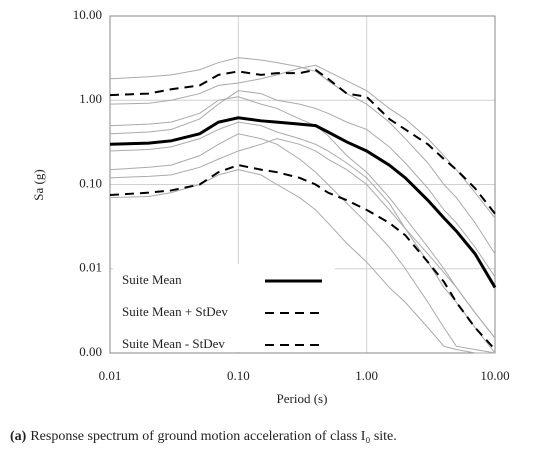 Image resolution: width=550 pixels, height=455 pixels. What do you see at coordinates (494, 375) in the screenshot?
I see `x-tick-label: 10.00` at bounding box center [494, 375].